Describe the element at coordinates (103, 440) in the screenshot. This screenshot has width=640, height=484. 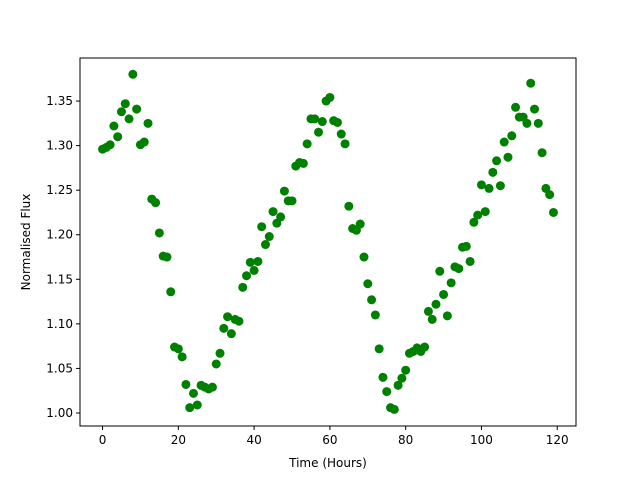
I see `x-tick-label: 0` at that location.